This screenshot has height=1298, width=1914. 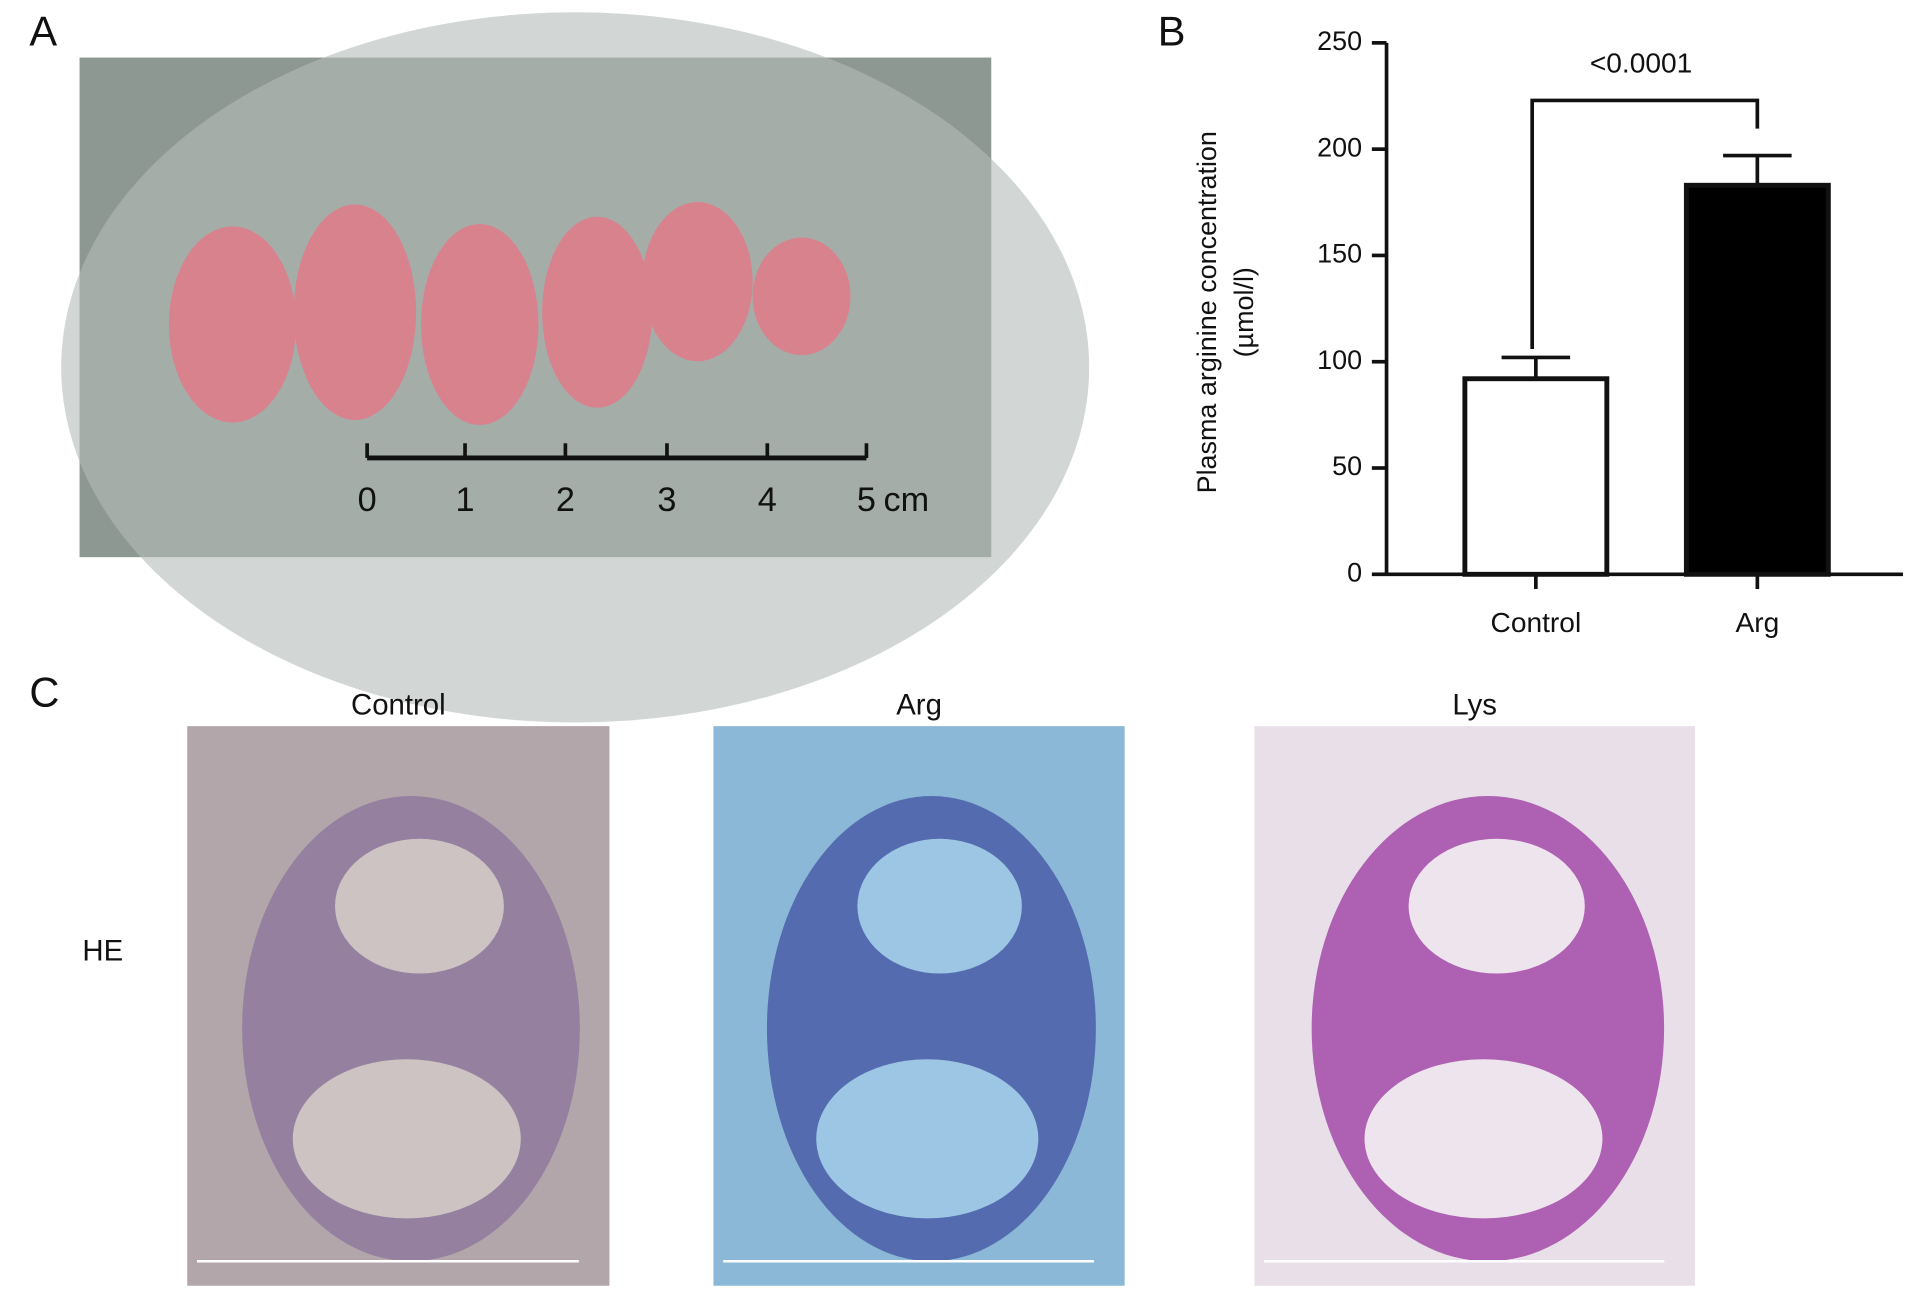 What do you see at coordinates (1339, 41) in the screenshot?
I see `y-tick-label: 250` at bounding box center [1339, 41].